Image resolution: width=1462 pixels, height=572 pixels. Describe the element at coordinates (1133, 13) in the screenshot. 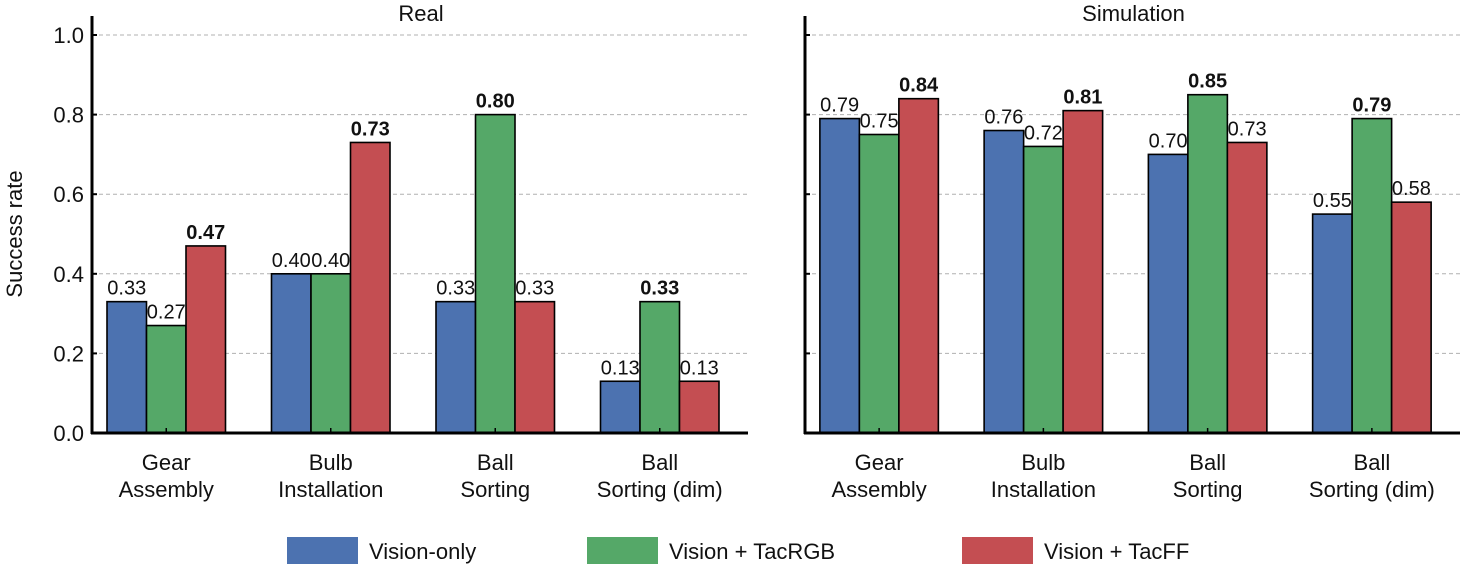

I see `panel-title: Simulation` at that location.